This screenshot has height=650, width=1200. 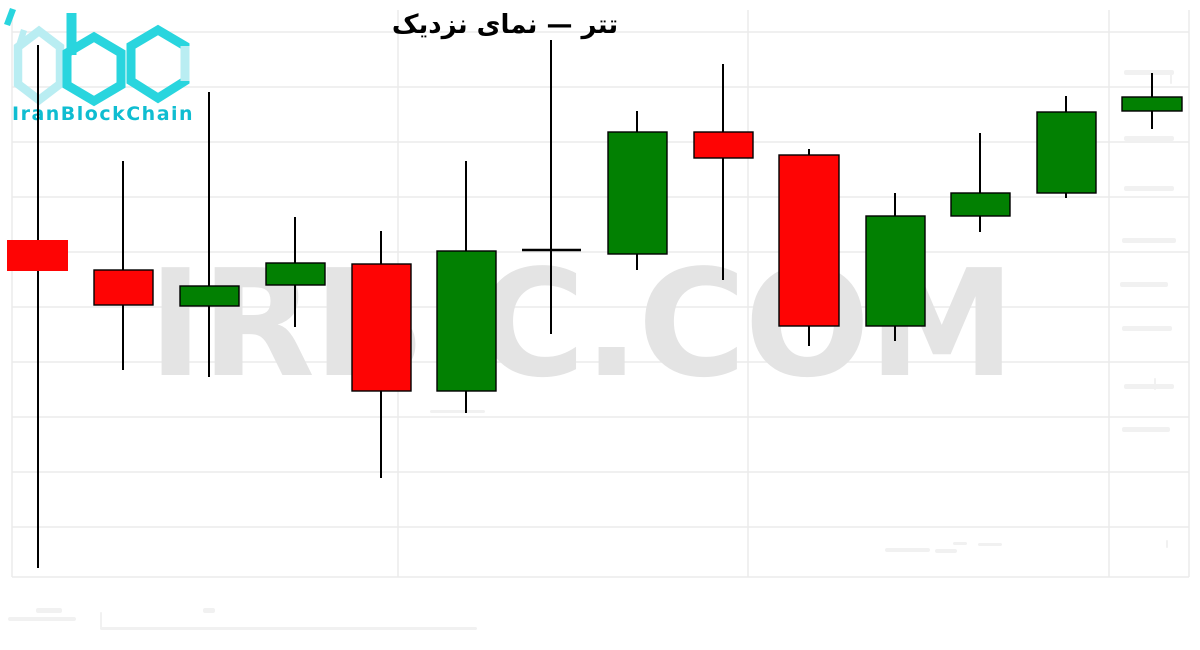 What do you see at coordinates (505, 25) in the screenshot?
I see `chart-title: تتر — نمای نزدیک` at bounding box center [505, 25].